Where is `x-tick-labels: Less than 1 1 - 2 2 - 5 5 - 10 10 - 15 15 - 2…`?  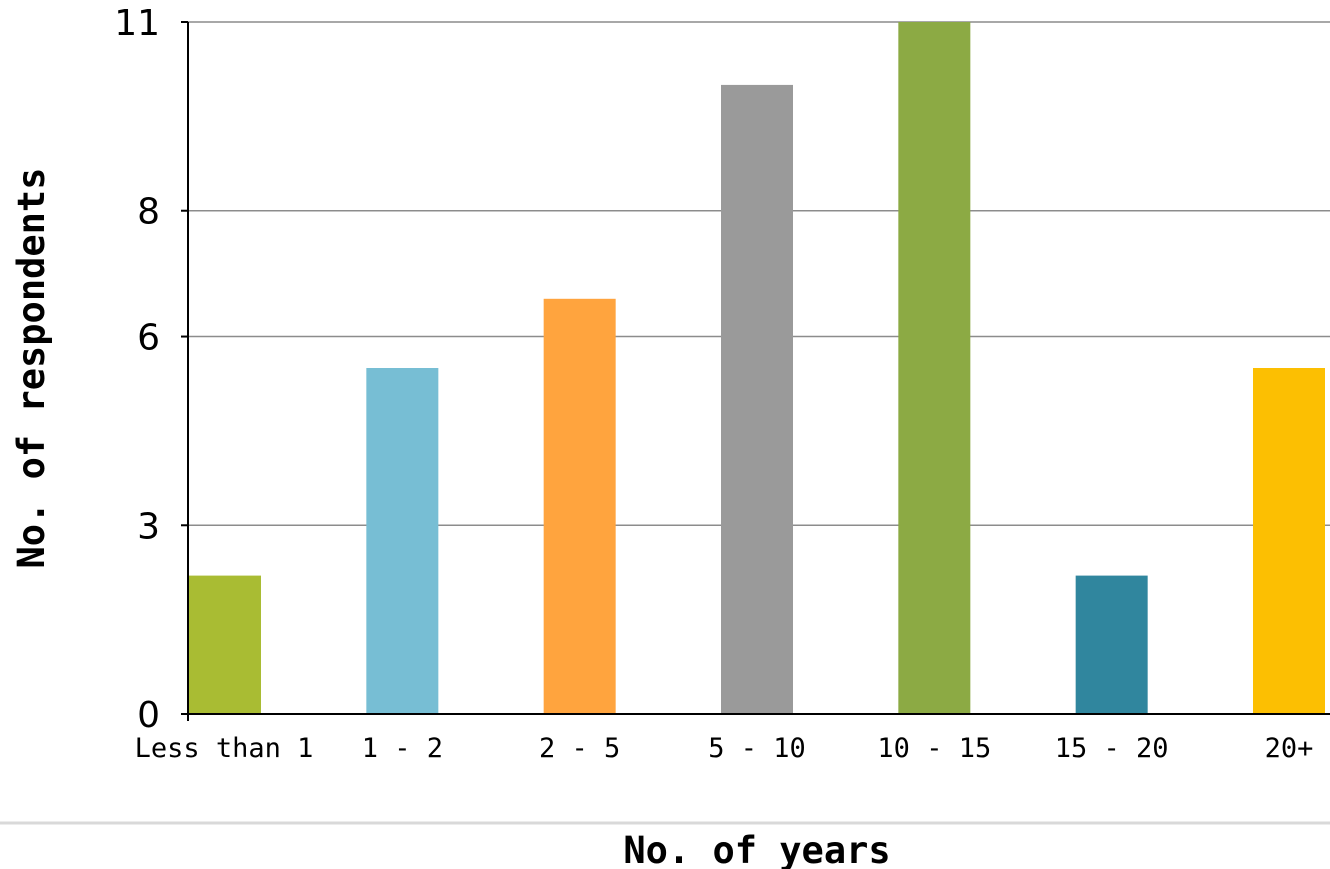 x-tick-labels: Less than 1 1 - 2 2 - 5 5 - 10 10 - 15 15 - 2… is located at coordinates (724, 748).